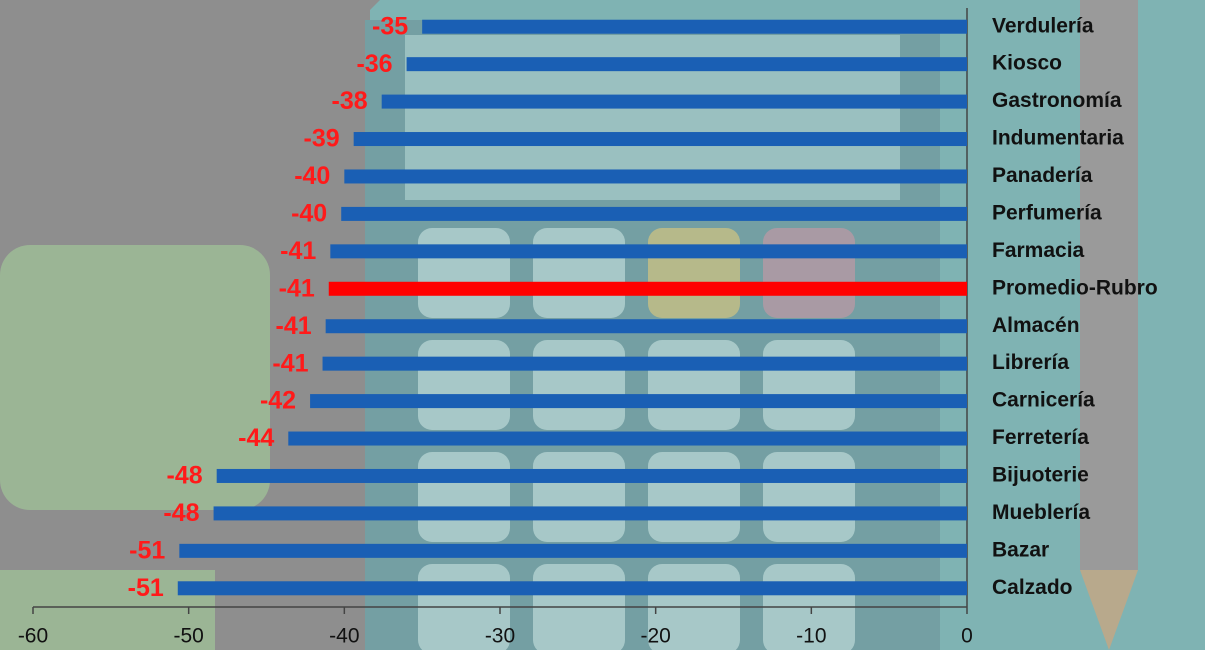  Describe the element at coordinates (811, 636) in the screenshot. I see `x-tick-label: -10` at that location.